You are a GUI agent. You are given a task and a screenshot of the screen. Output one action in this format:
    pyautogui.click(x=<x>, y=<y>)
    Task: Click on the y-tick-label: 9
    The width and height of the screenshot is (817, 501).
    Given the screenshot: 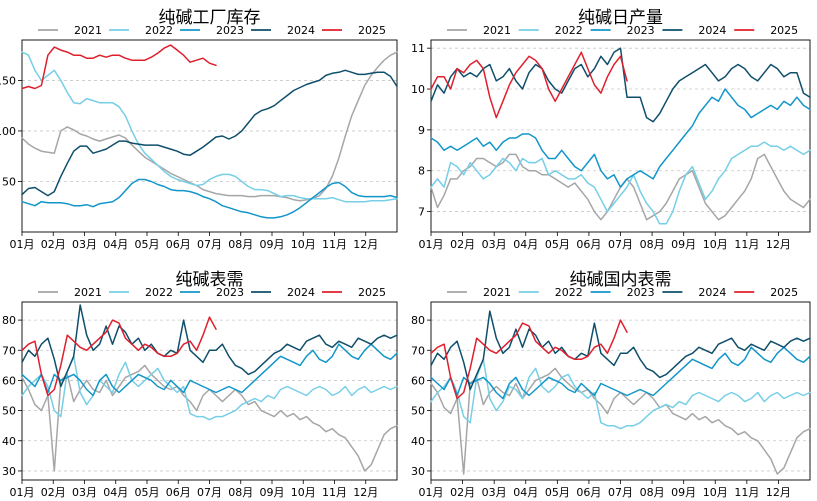 What is the action you would take?
    pyautogui.click(x=421, y=130)
    